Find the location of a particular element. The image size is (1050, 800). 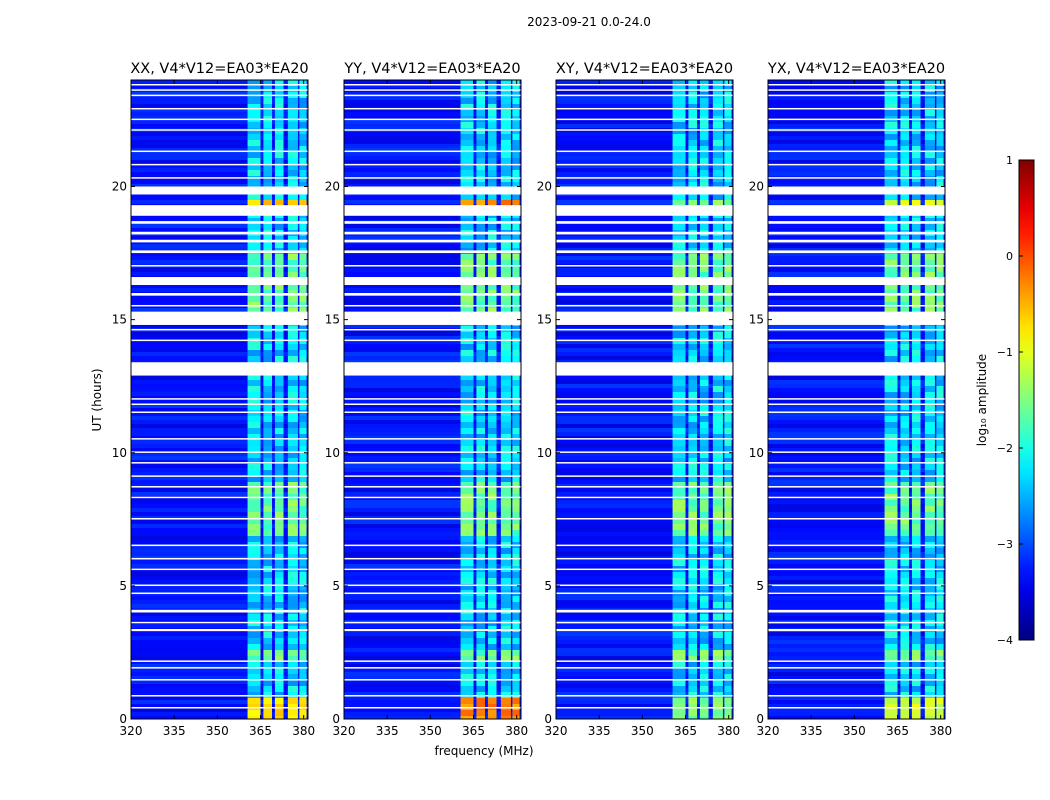

colorbar-label: log₁₀ amplitude is located at coordinates (982, 400).